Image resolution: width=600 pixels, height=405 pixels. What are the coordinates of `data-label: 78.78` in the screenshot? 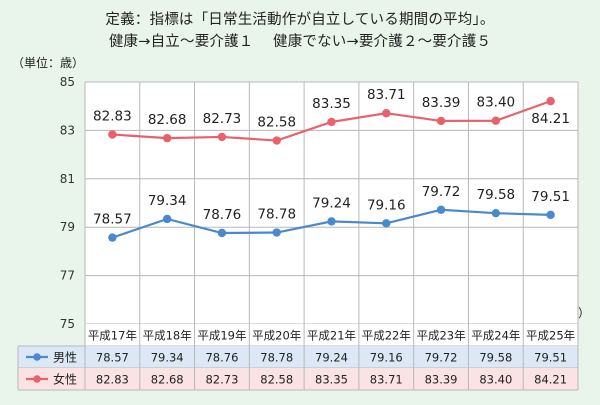 It's located at (276, 215).